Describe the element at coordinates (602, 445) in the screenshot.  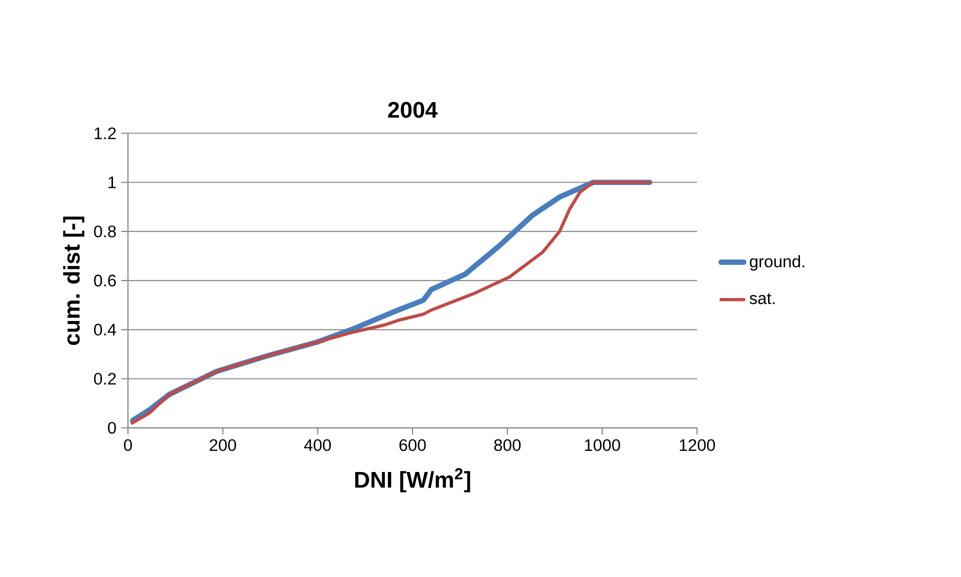
I see `x-tick-label: 1000` at that location.